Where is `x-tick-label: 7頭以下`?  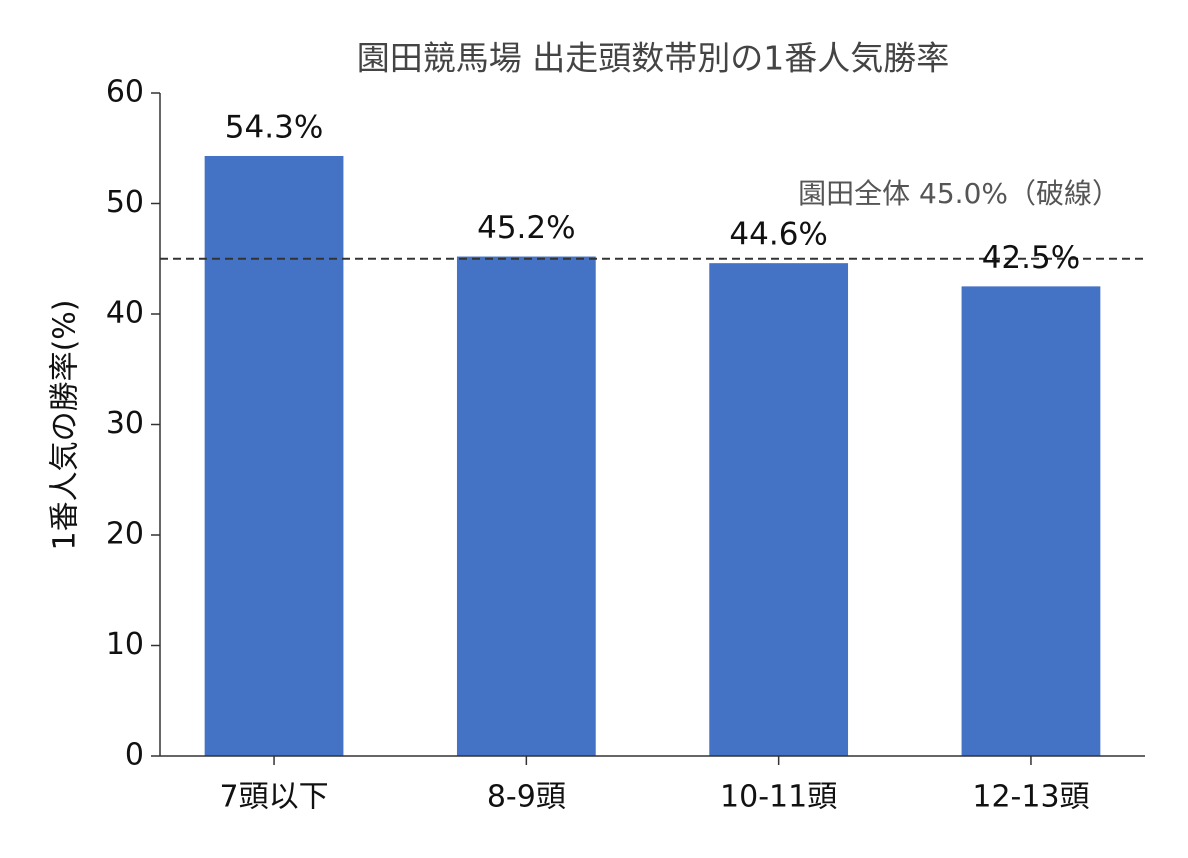 x-tick-label: 7頭以下 is located at coordinates (273, 797).